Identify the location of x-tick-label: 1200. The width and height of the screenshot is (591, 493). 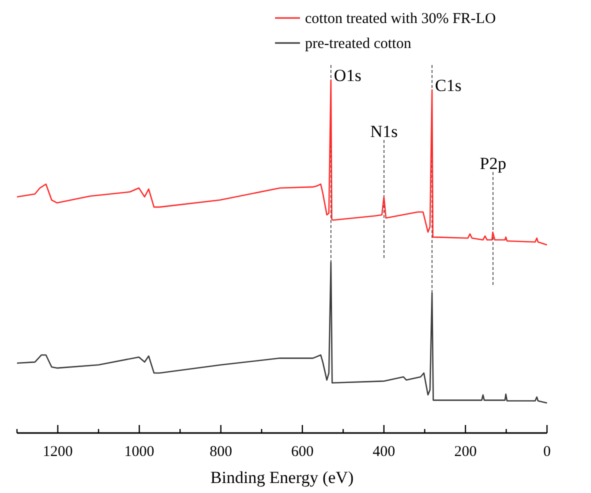
(57, 452).